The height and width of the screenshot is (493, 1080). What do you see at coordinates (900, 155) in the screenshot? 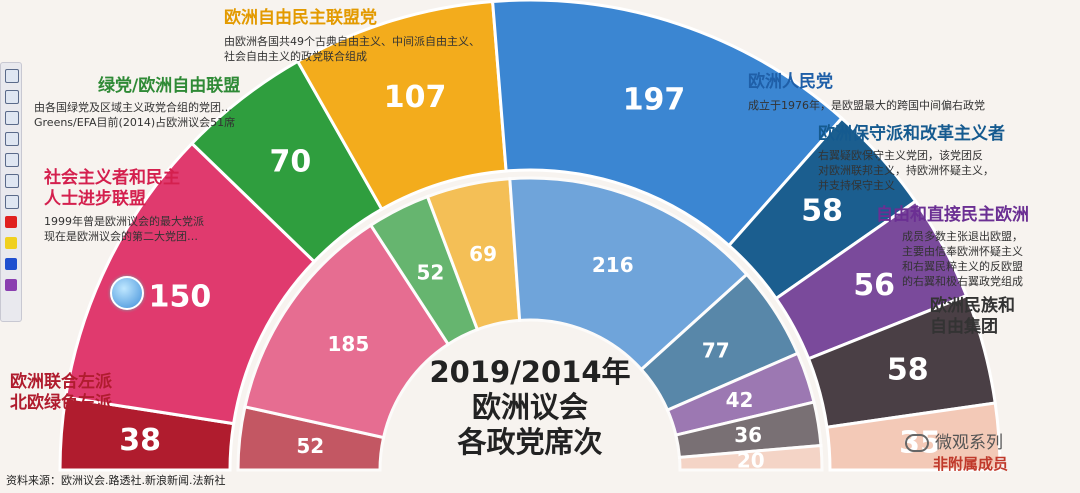
I see `party-description-line: 右翼疑欧保守主义党团，该党团反` at bounding box center [900, 155].